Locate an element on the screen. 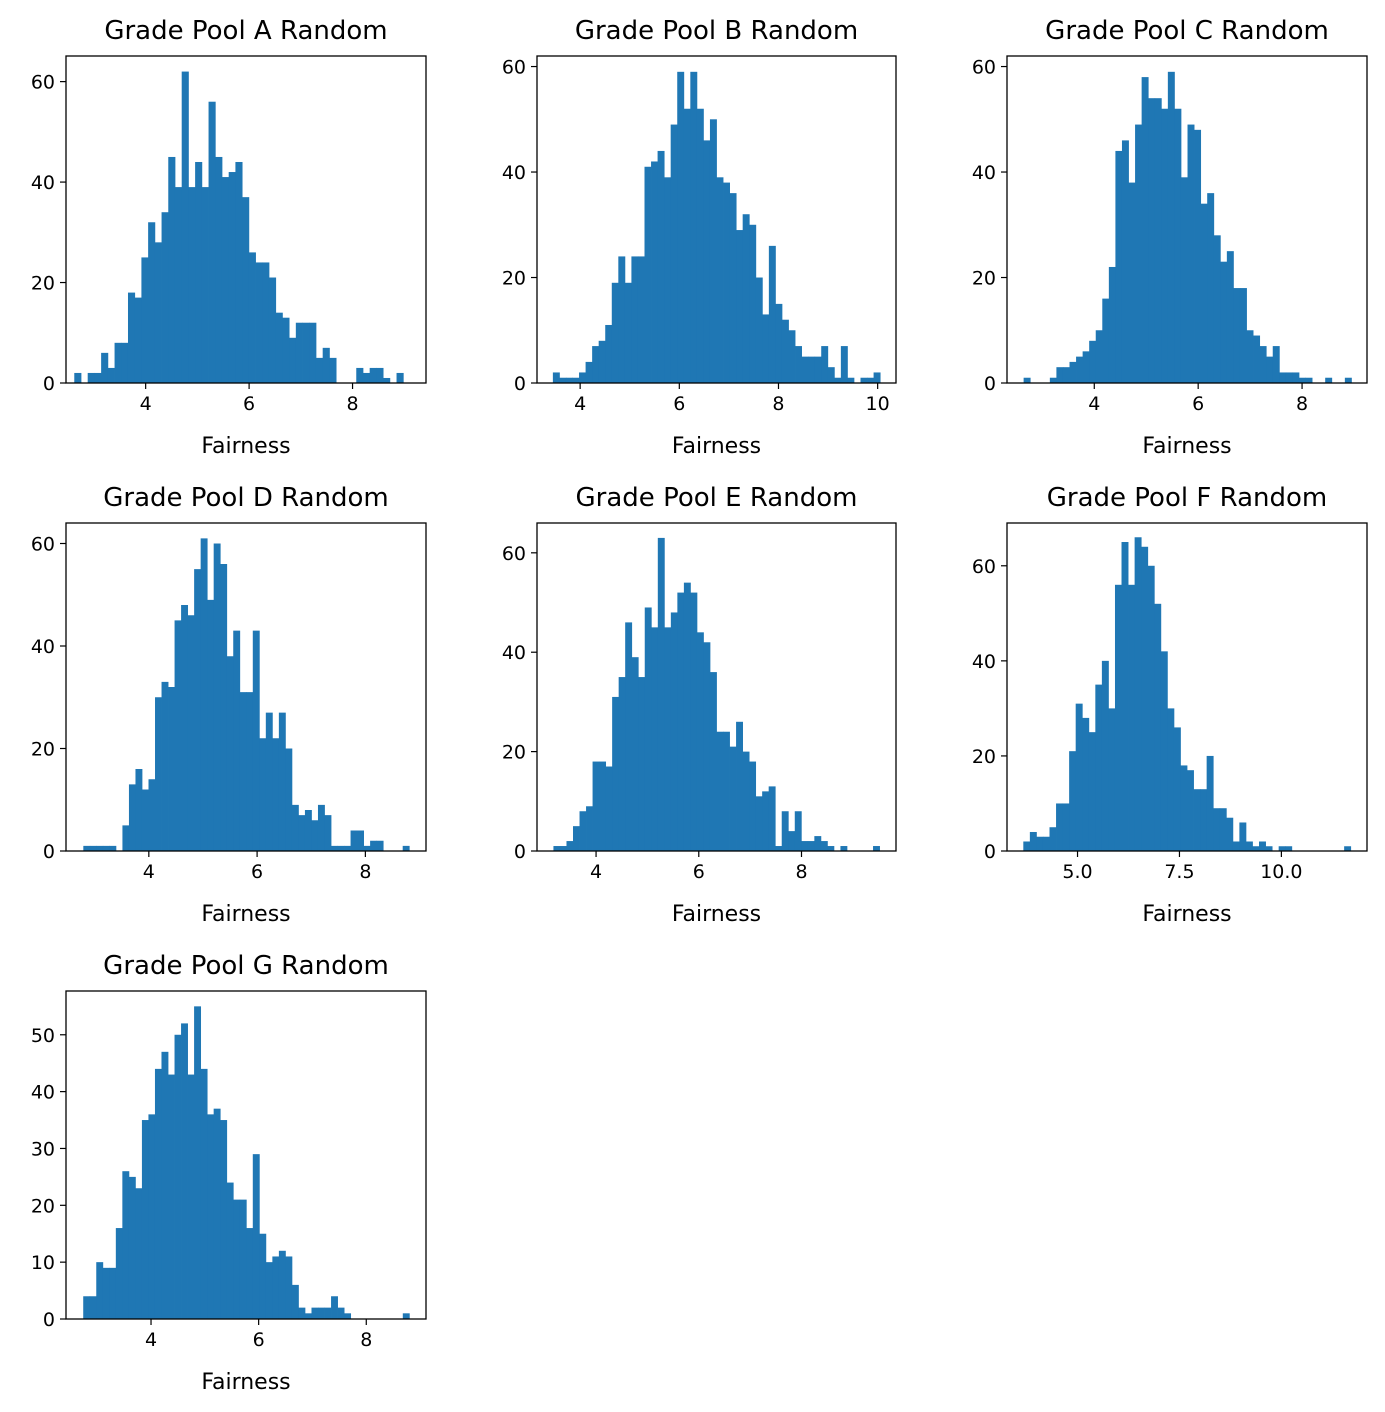 Image resolution: width=1385 pixels, height=1412 pixels. x-tick-label: 6 is located at coordinates (257, 872).